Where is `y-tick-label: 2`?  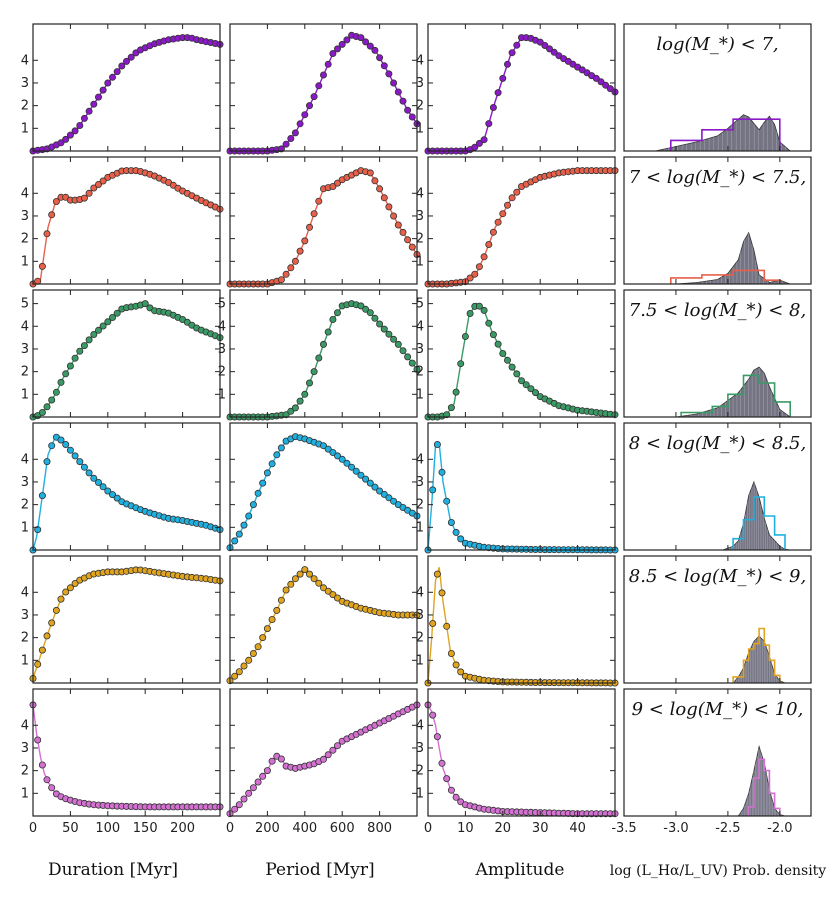 y-tick-label: 2 is located at coordinates (222, 372).